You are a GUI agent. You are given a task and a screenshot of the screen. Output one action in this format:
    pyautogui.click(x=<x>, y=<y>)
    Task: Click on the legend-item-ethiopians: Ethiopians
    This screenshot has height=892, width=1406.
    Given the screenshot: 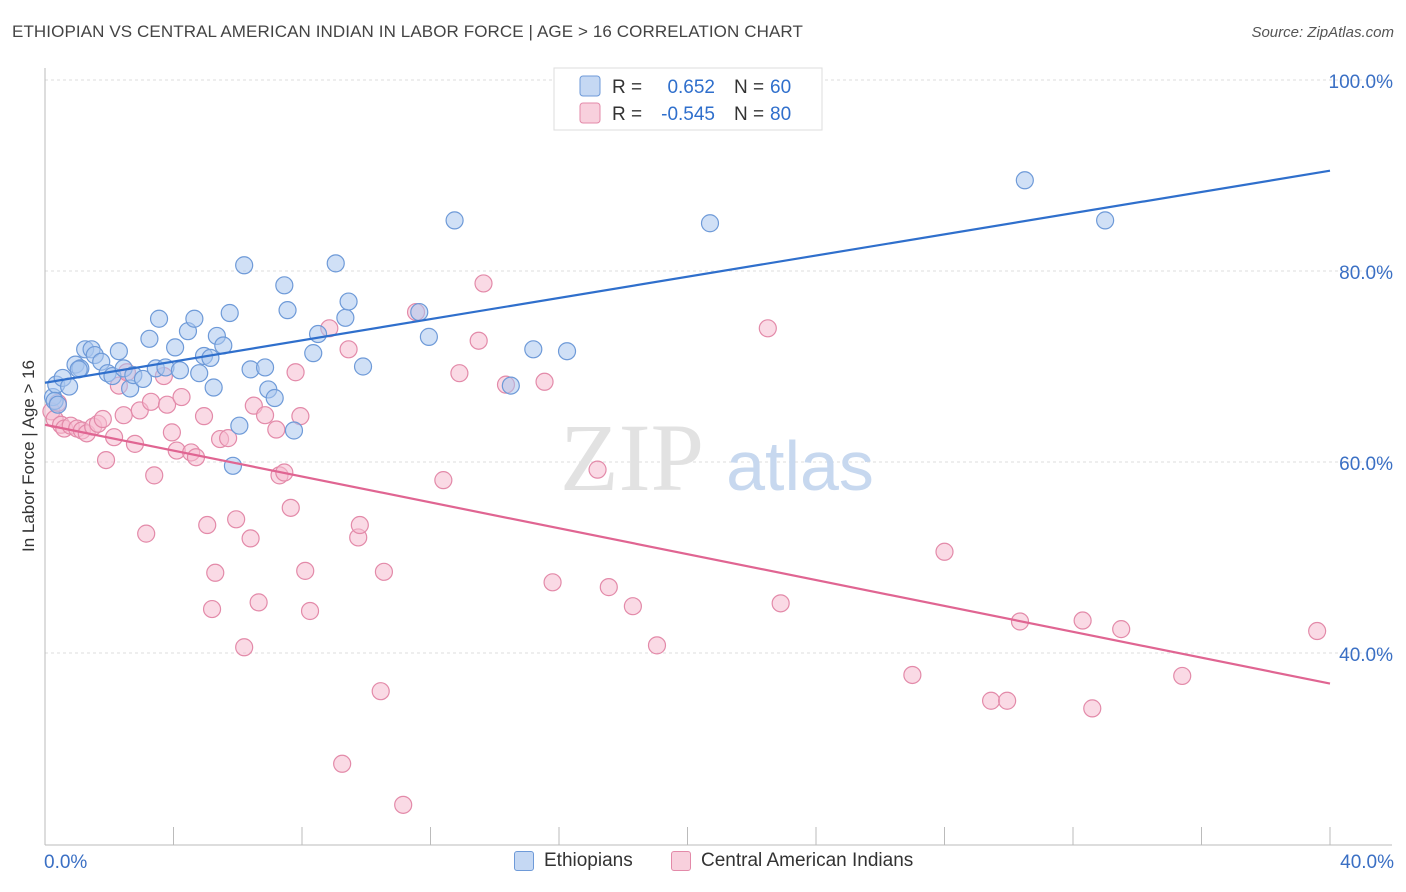 What is the action you would take?
    pyautogui.click(x=573, y=861)
    